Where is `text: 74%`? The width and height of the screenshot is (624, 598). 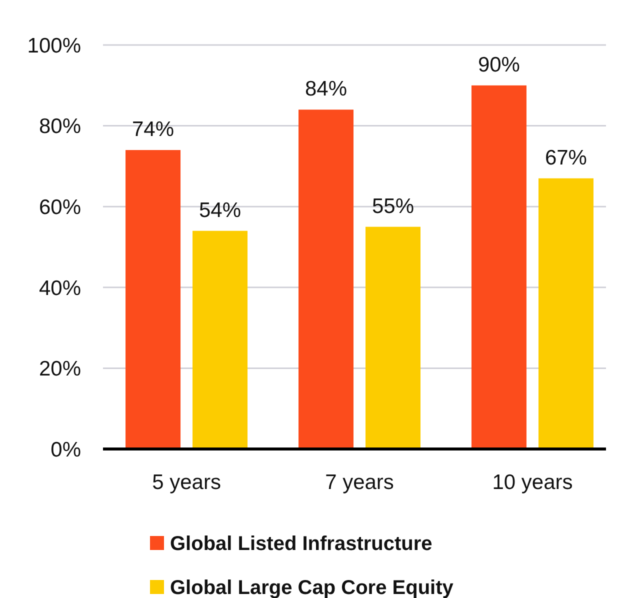
text: 74% is located at coordinates (153, 130).